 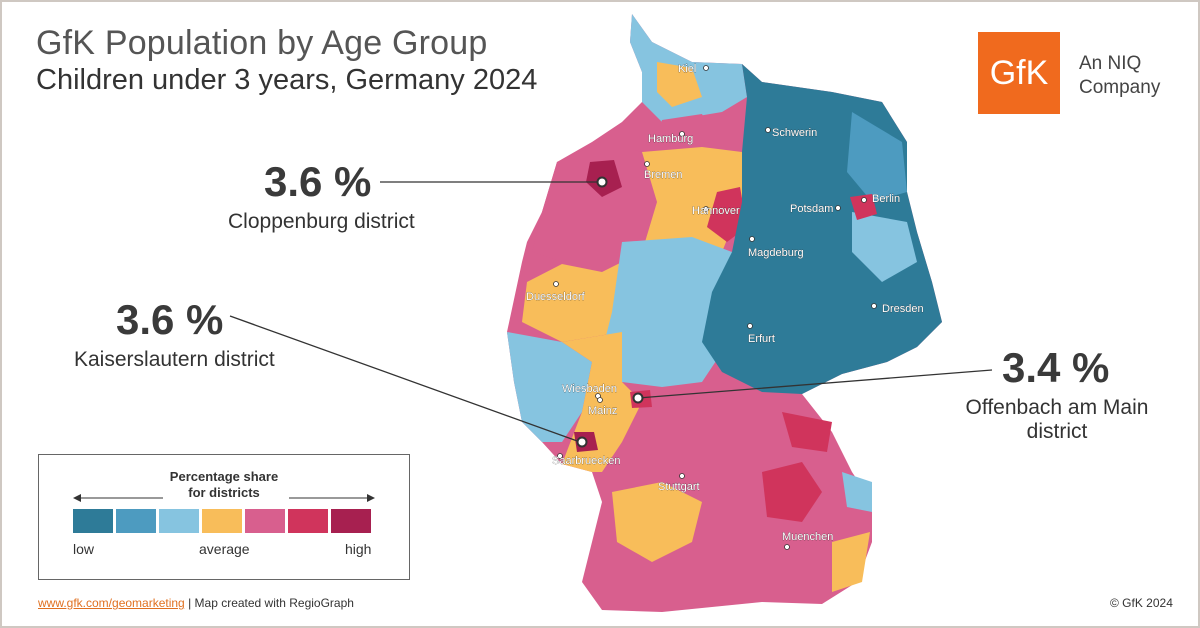 What do you see at coordinates (794, 133) in the screenshot?
I see `city-label-schwerin: Schwerin` at bounding box center [794, 133].